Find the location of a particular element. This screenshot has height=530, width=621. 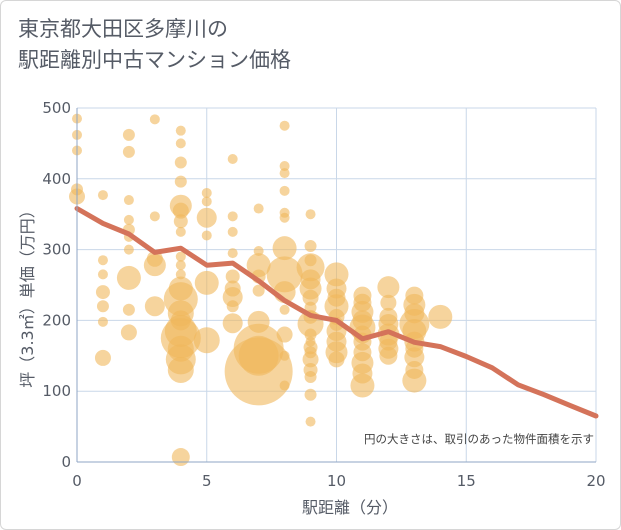

size-annotation: 円の大きさは、取引のあった物件面積を示す is located at coordinates (479, 439).